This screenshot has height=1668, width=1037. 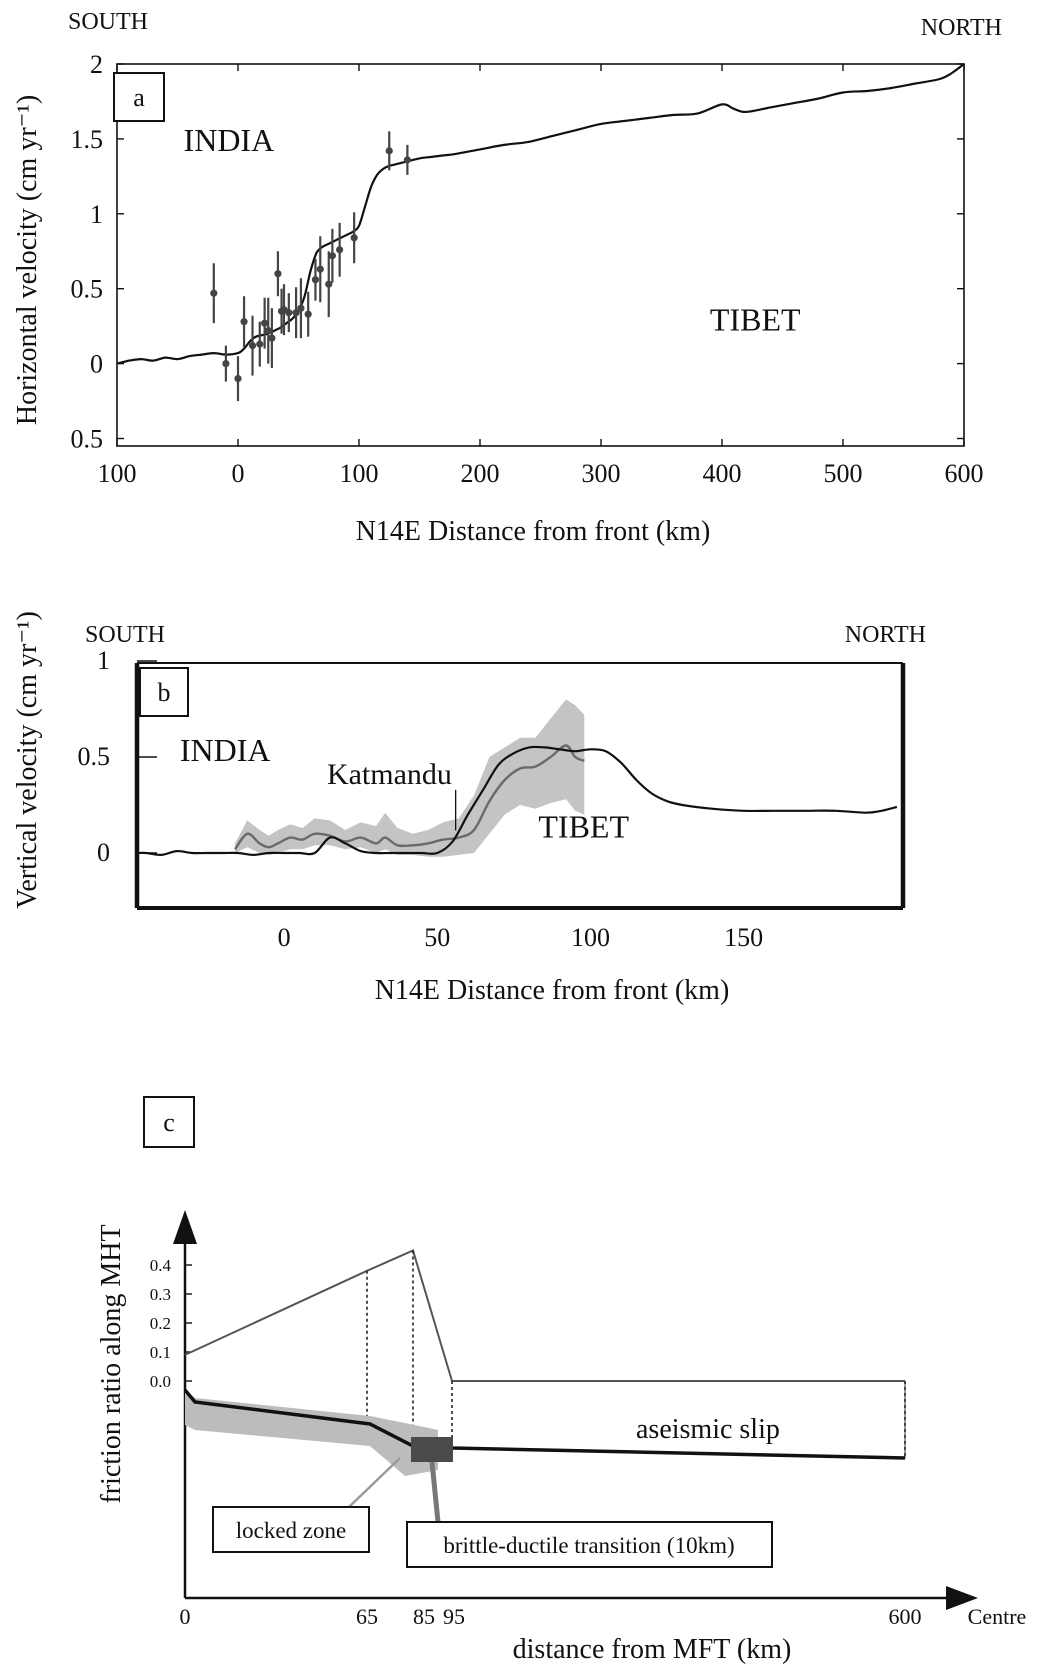 I want to click on panel-c-transition-label: brittle-ductile transition (10km), so click(x=588, y=1545).